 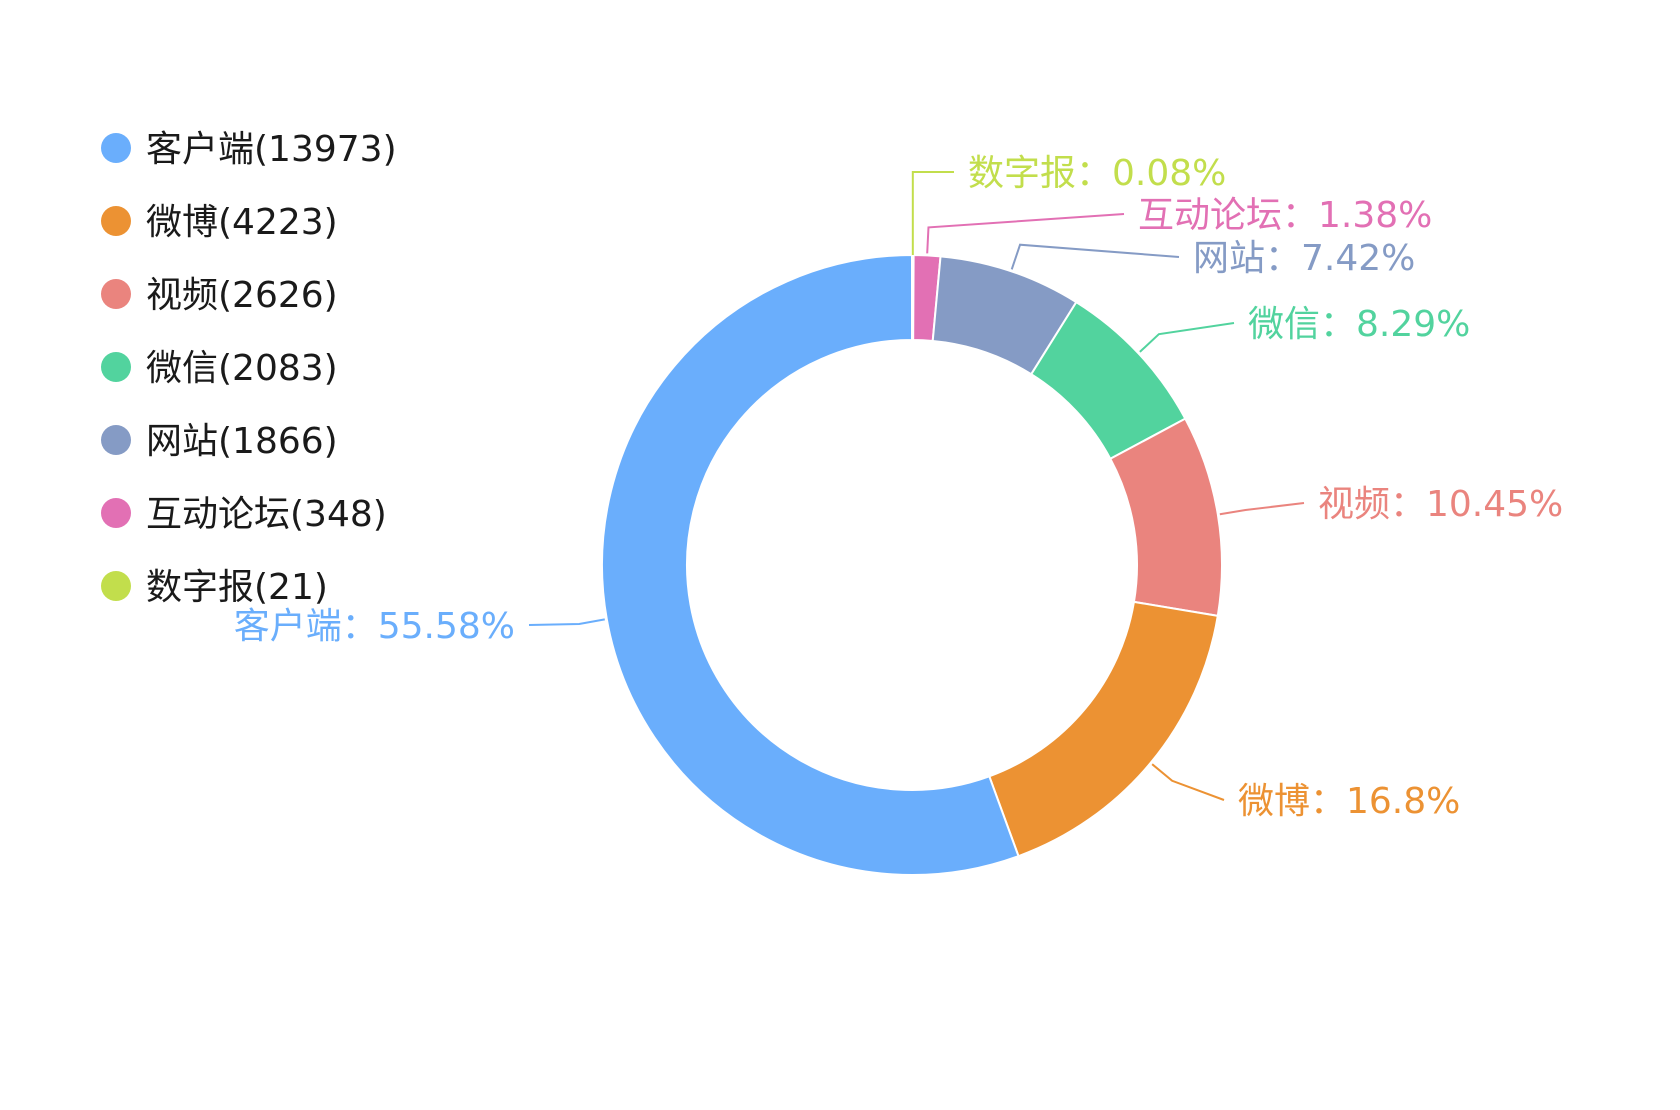 I want to click on legend-label: 视频(2626), so click(x=242, y=295).